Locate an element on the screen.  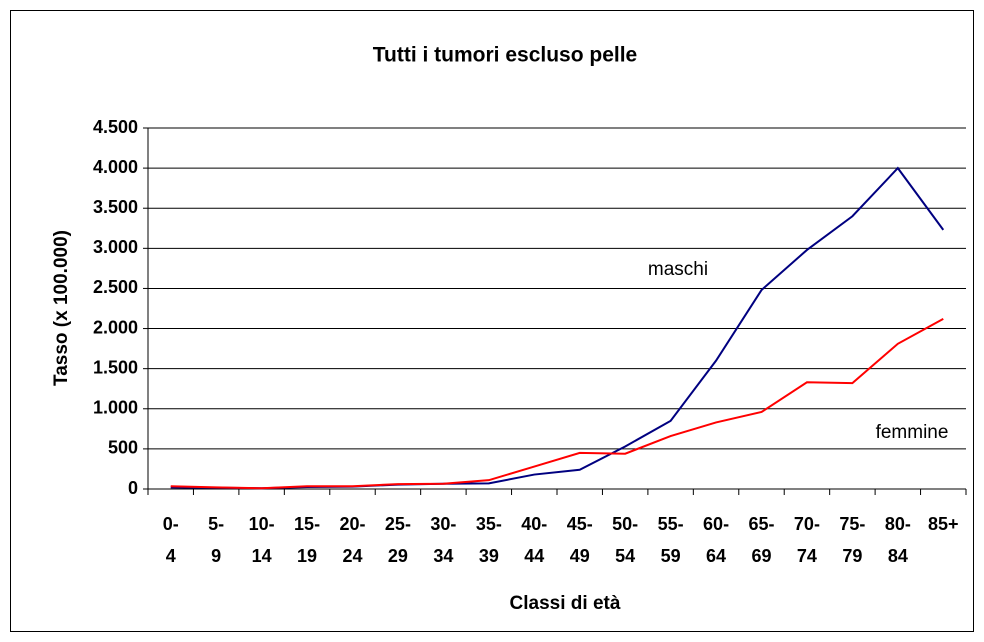
x-tick-label: 35-39 is located at coordinates (489, 540).